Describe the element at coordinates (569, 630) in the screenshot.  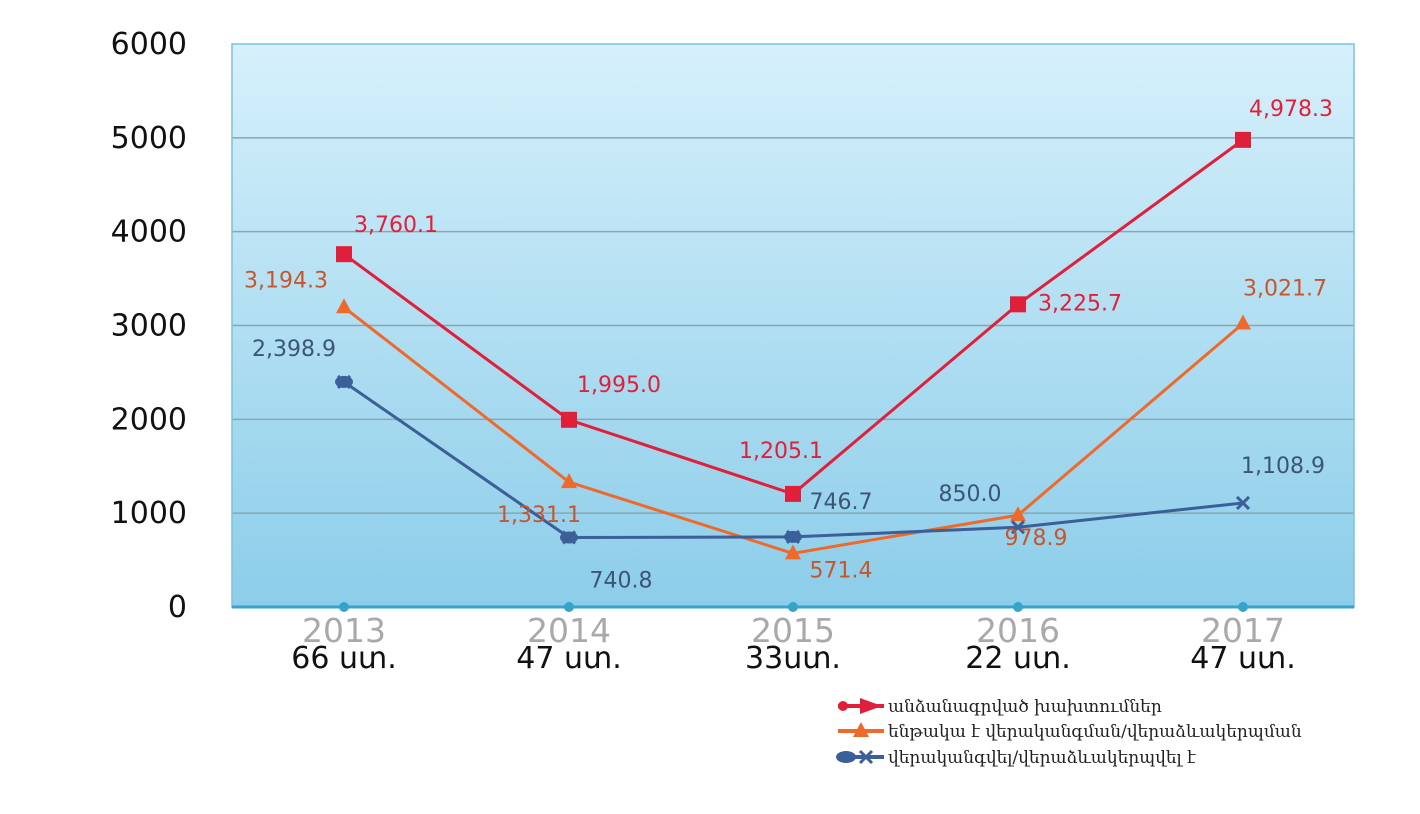
I see `x-tick-label: 2014` at that location.